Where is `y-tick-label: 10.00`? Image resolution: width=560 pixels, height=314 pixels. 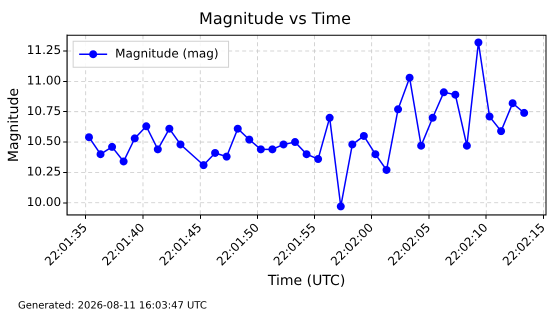 y-tick-label: 10.00 is located at coordinates (44, 201).